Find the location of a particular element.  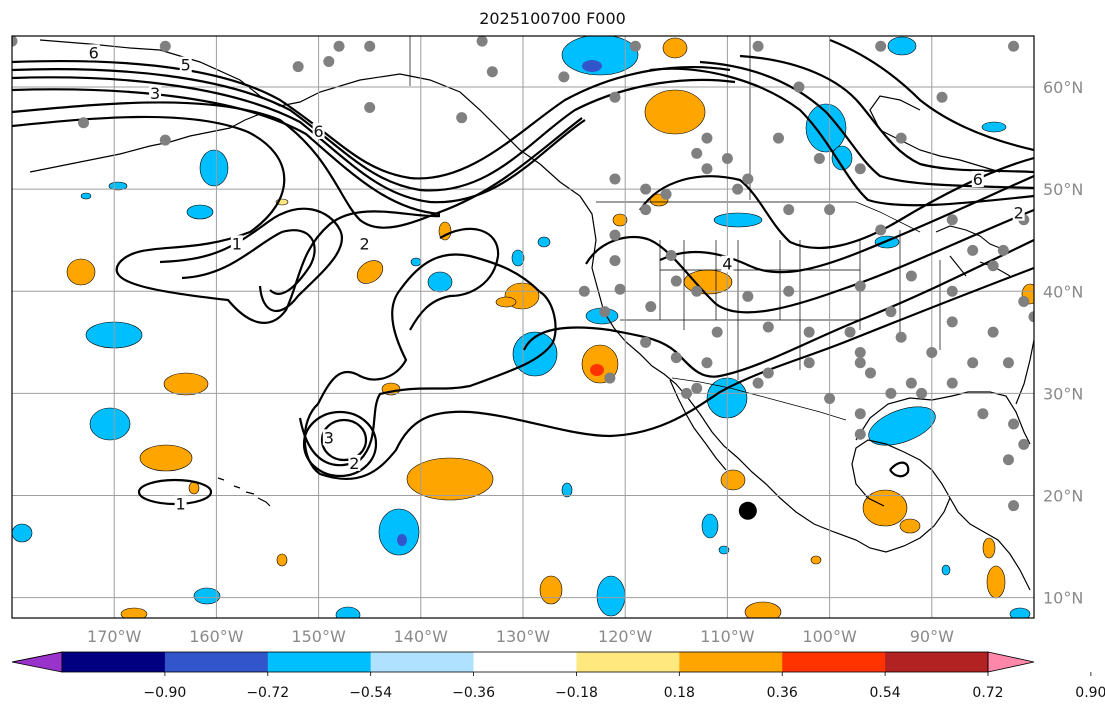

hawaii-islands is located at coordinates (244, 492).